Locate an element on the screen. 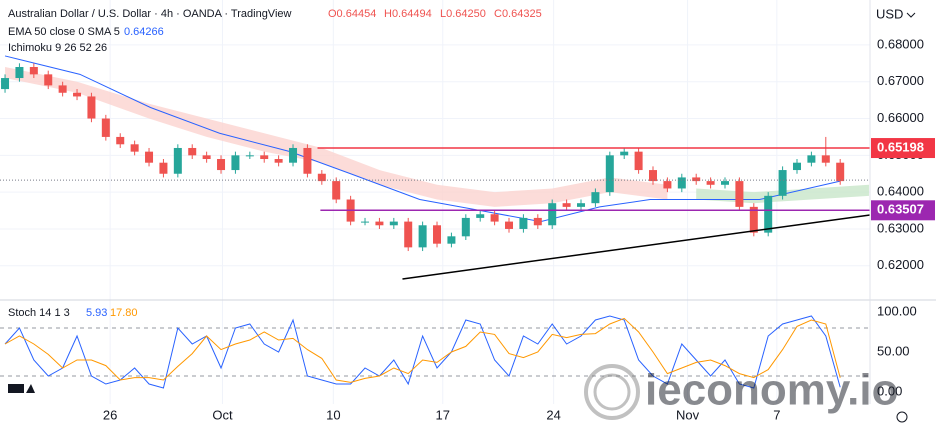 The width and height of the screenshot is (936, 428). y-tick-label: 0.63000 is located at coordinates (900, 227).